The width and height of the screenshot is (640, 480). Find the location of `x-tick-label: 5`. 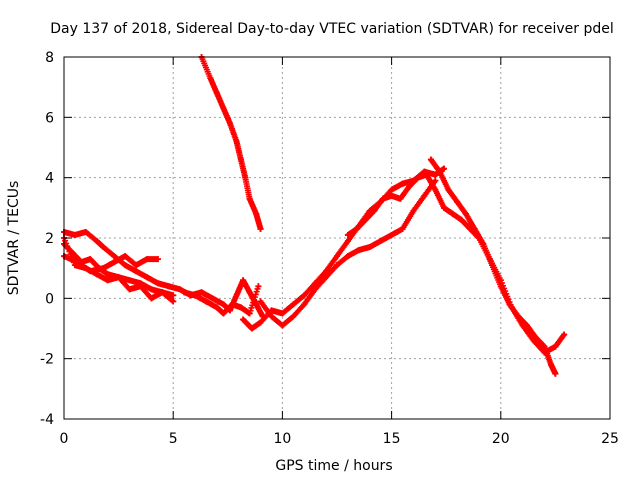

x-tick-label: 5 is located at coordinates (173, 439).